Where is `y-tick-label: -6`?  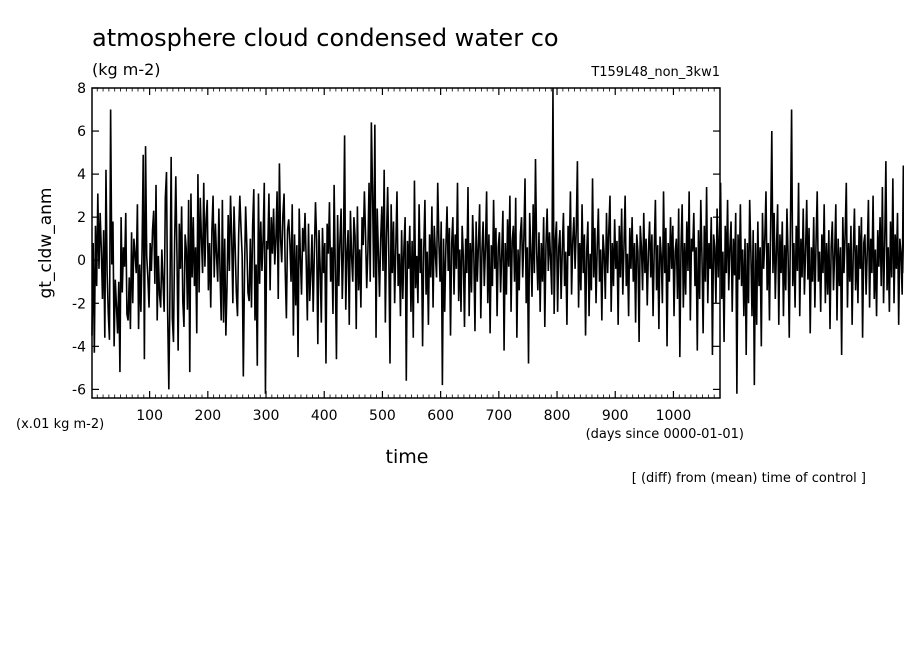 y-tick-label: -6 is located at coordinates (79, 390).